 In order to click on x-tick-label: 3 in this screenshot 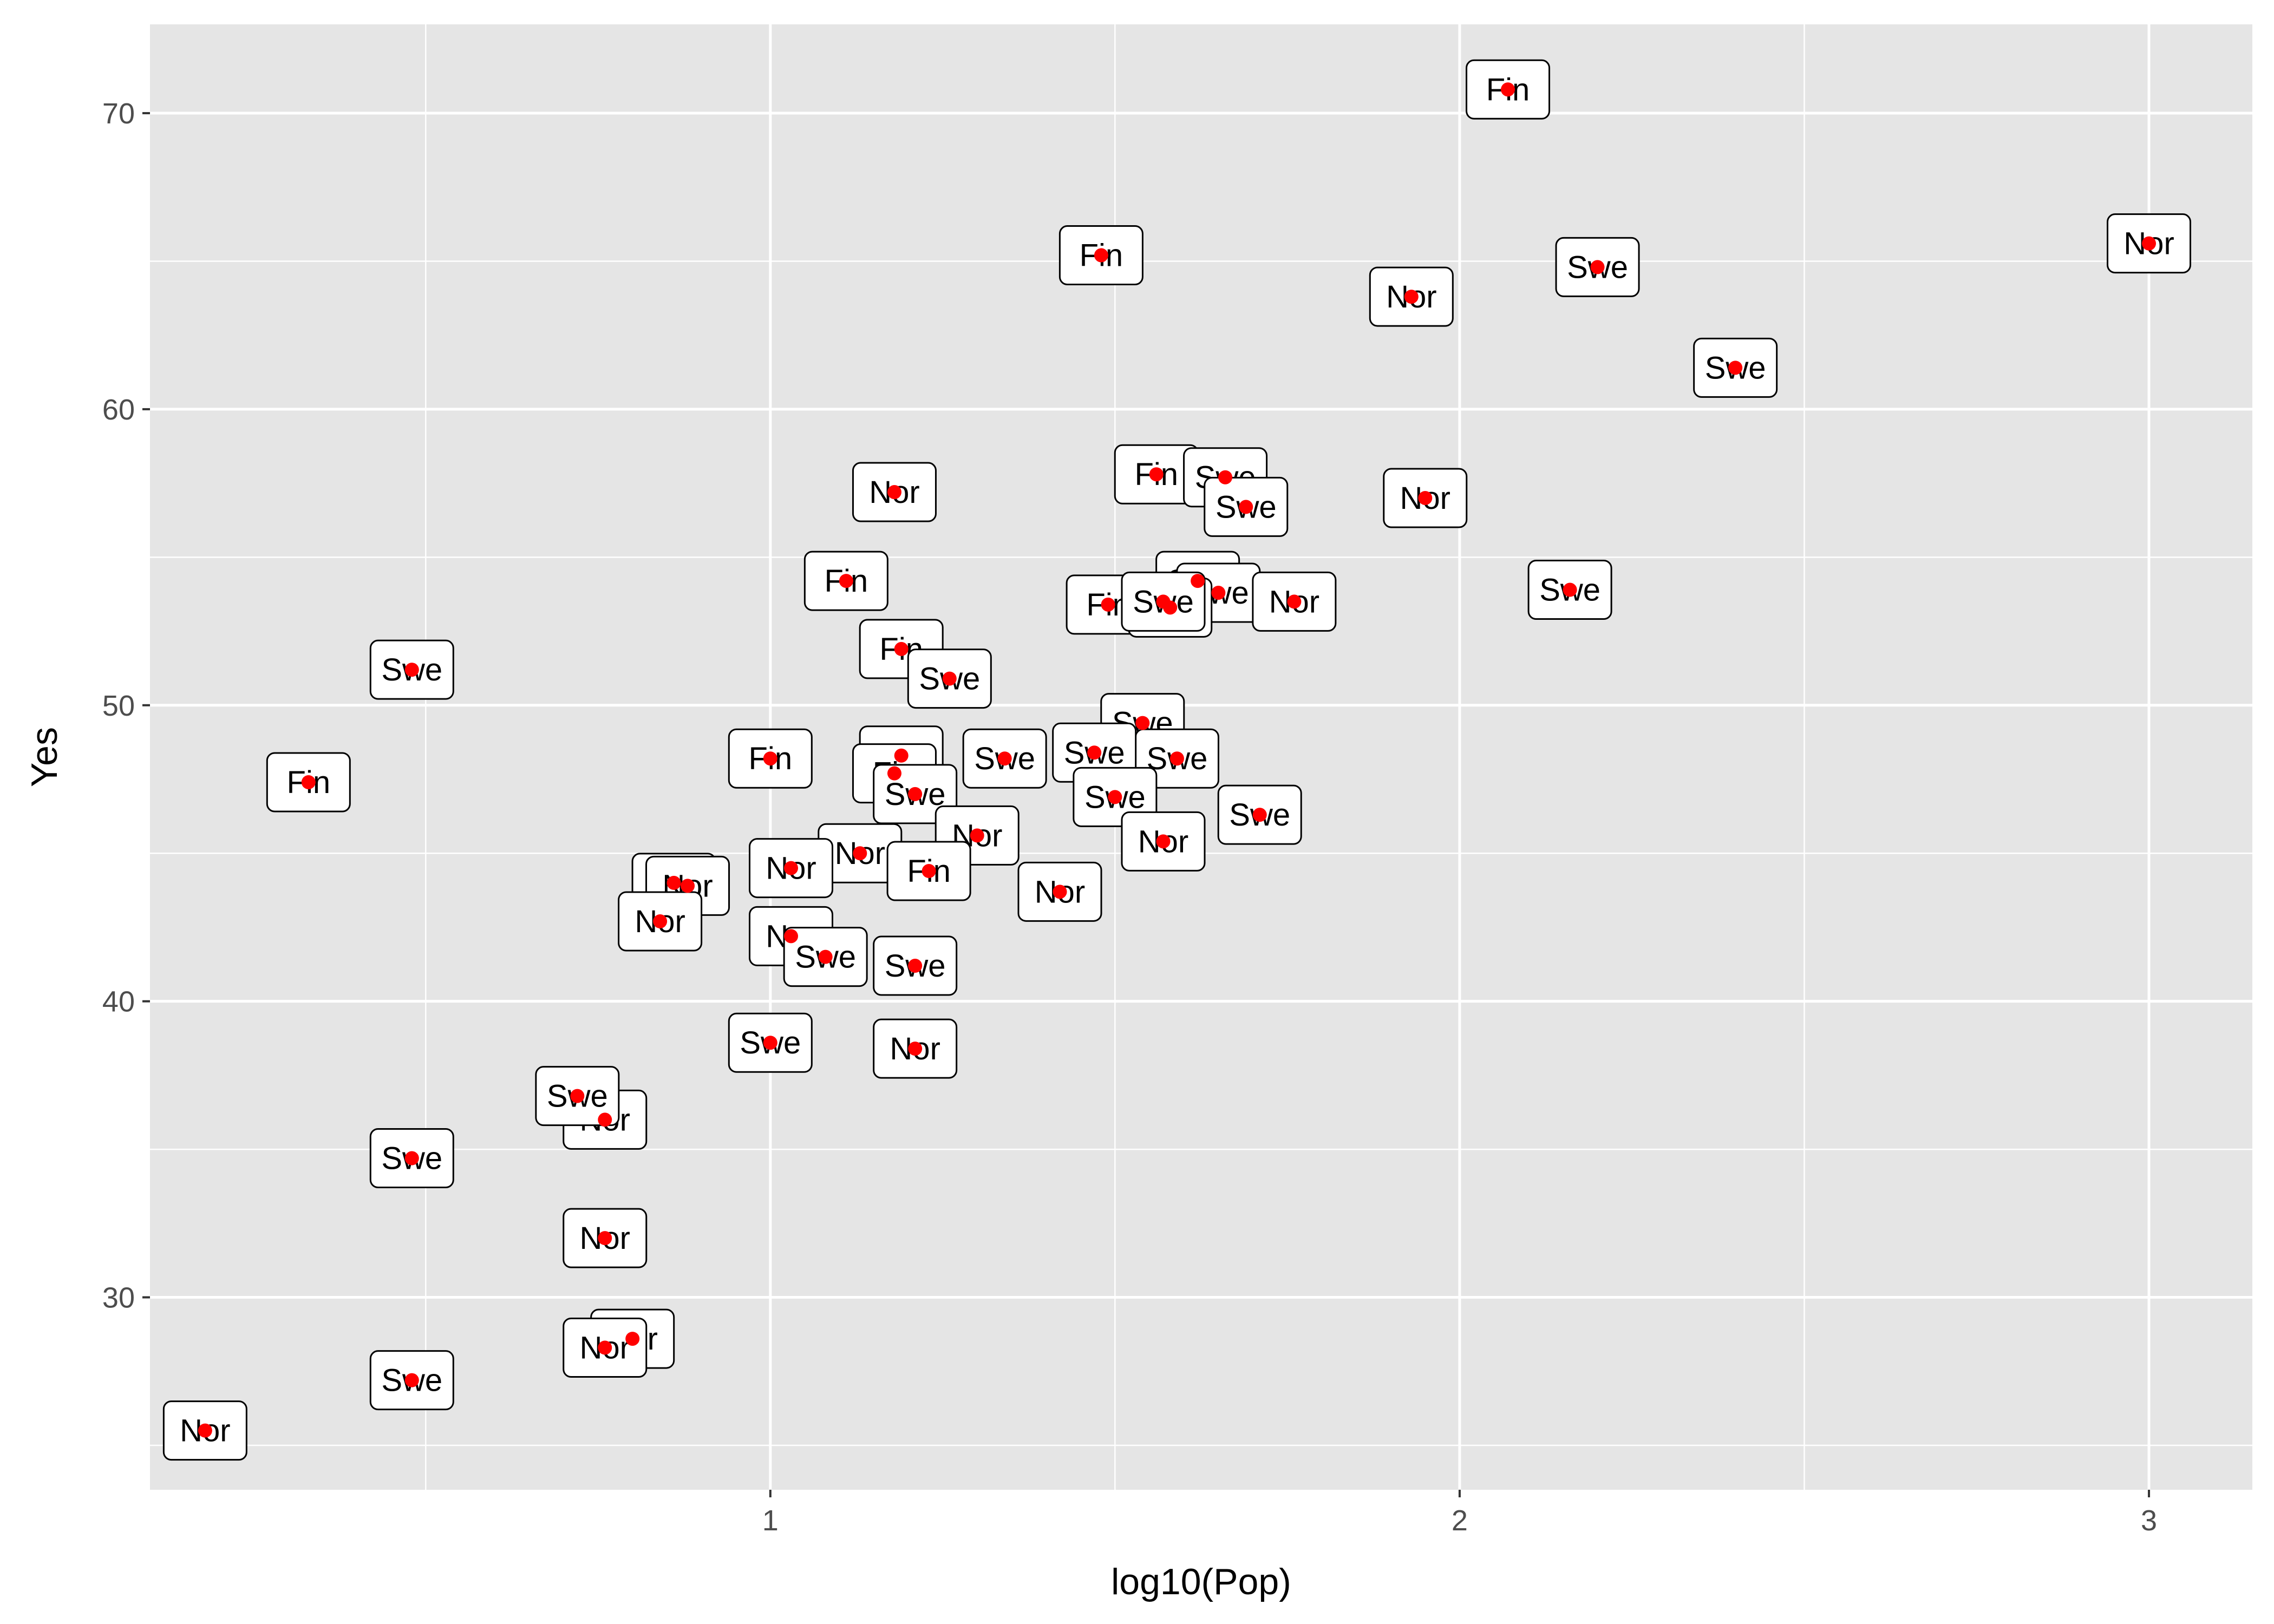, I will do `click(2149, 1520)`.